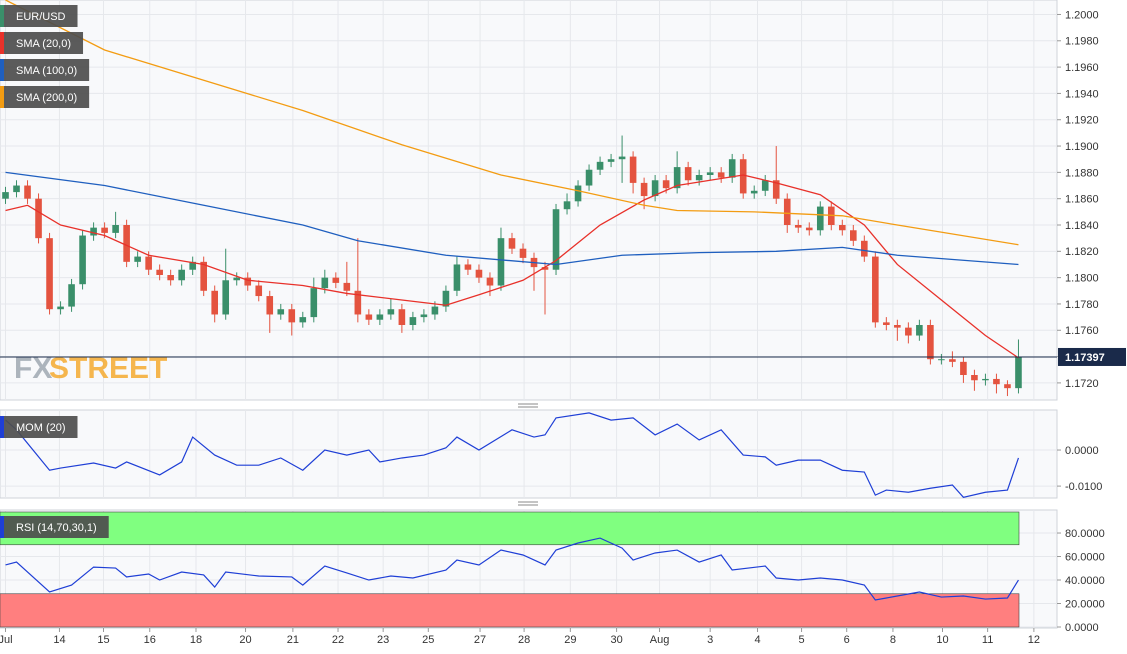  What do you see at coordinates (1082, 305) in the screenshot?
I see `y-tick-label: 1.1780` at bounding box center [1082, 305].